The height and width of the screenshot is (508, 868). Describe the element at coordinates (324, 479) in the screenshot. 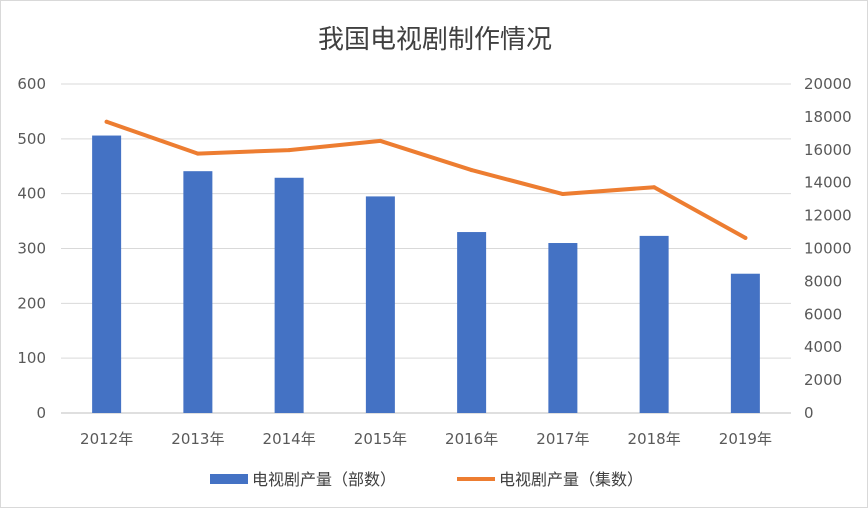

I see `legend-label: 电视剧产量（部数）` at that location.